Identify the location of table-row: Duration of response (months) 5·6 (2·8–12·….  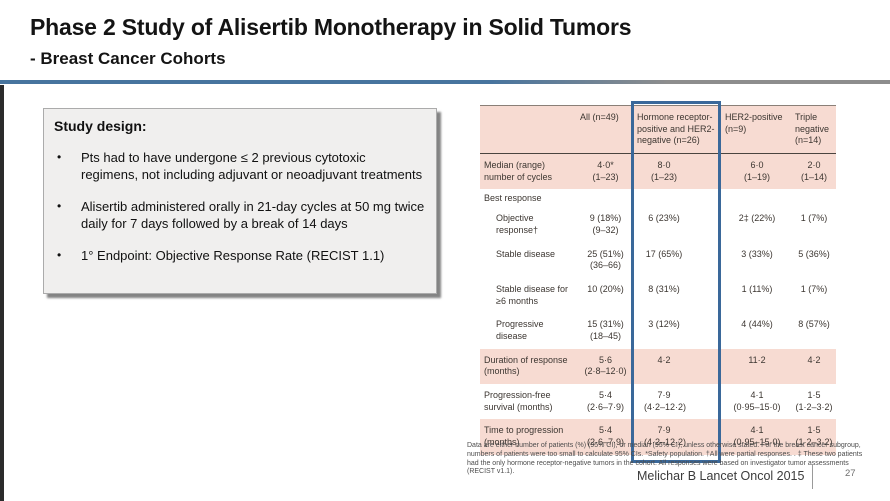
(658, 366).